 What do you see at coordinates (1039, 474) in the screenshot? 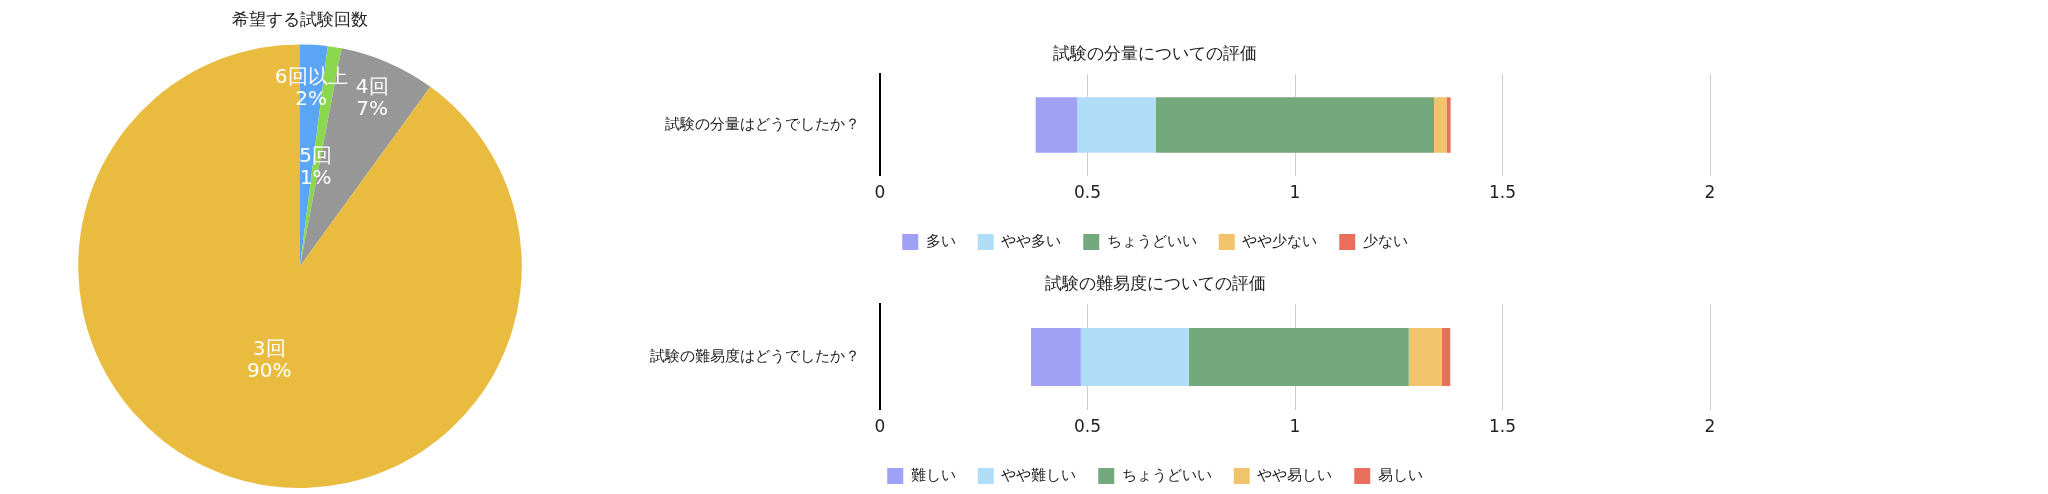
I see `legend-label: やや難しい` at bounding box center [1039, 474].